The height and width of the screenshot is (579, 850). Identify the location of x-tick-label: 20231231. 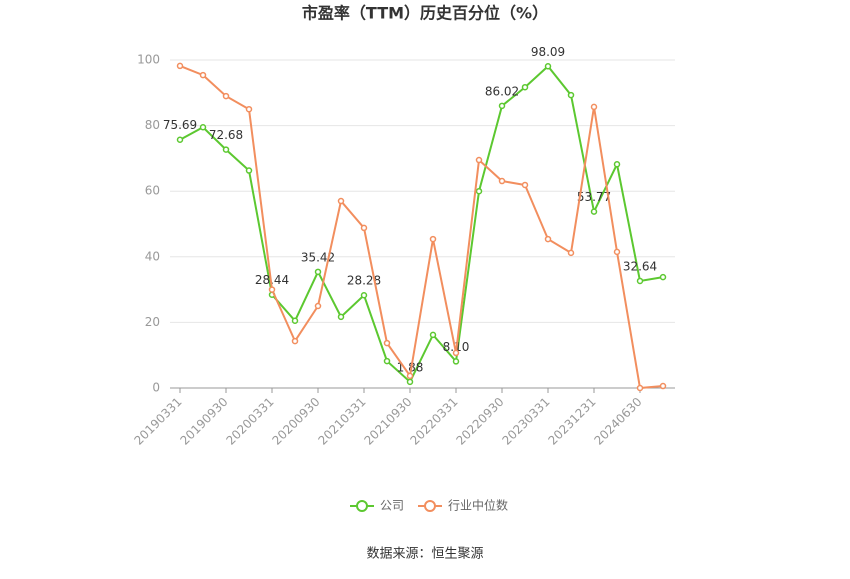
(572, 421).